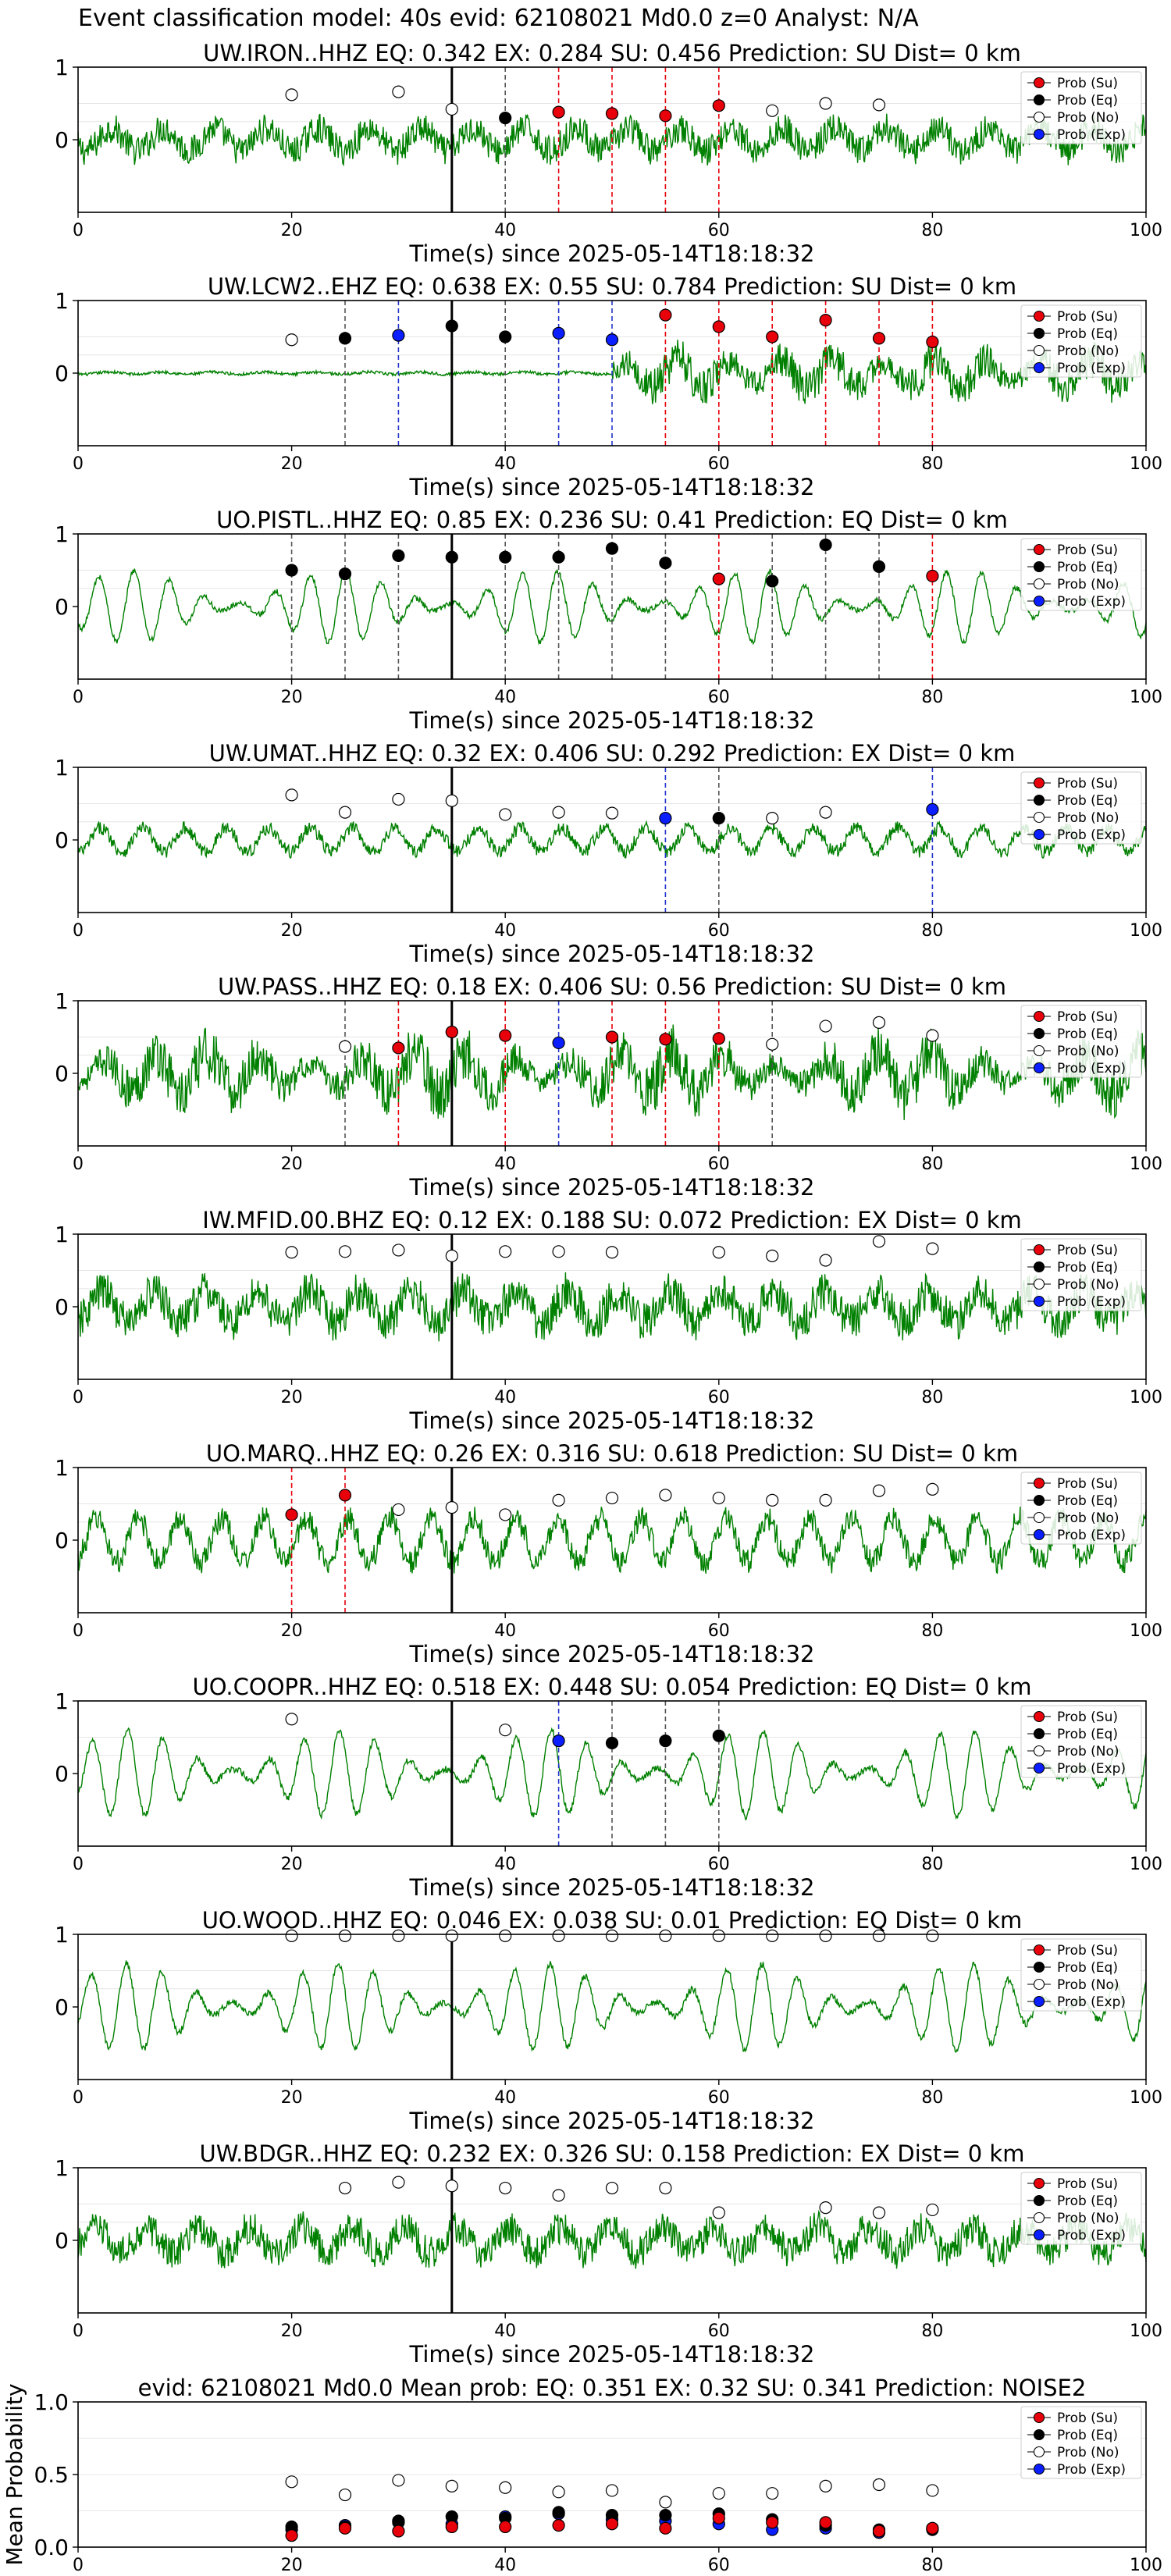 Image resolution: width=1171 pixels, height=2576 pixels. What do you see at coordinates (14, 2474) in the screenshot?
I see `y-axis-label: Mean Probability` at bounding box center [14, 2474].